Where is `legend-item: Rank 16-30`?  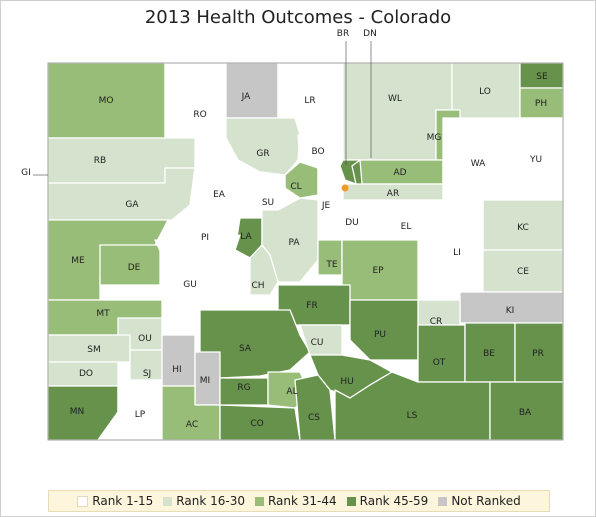 legend-item: Rank 16-30 is located at coordinates (204, 501).